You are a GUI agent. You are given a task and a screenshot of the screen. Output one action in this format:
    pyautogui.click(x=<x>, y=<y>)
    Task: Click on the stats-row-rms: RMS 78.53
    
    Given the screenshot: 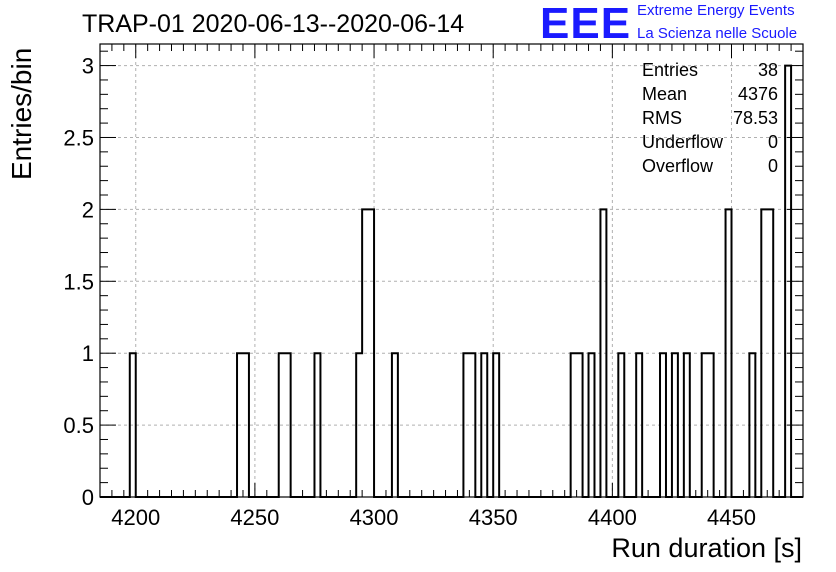 What is the action you would take?
    pyautogui.click(x=710, y=118)
    